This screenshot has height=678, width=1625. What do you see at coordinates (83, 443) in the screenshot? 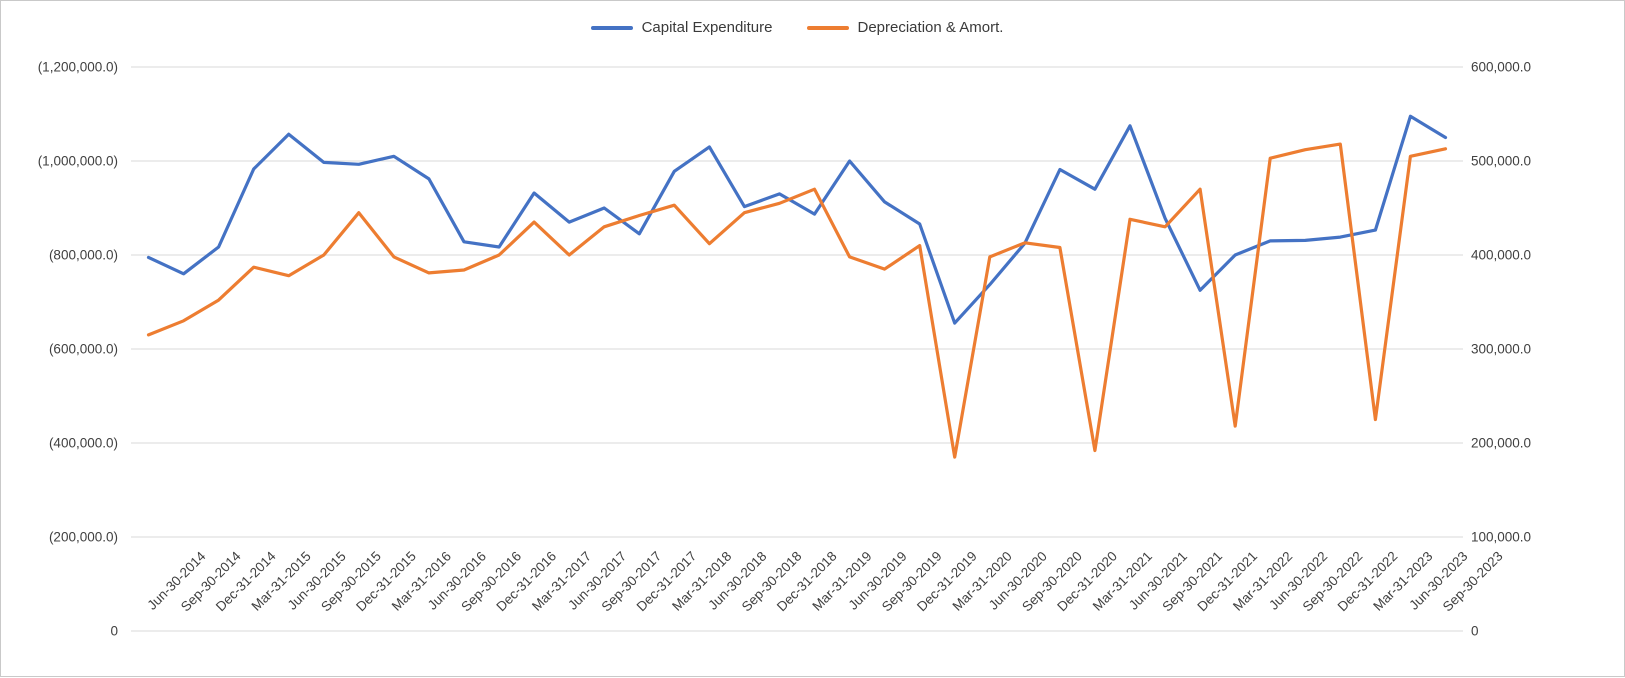
I see `left-axis-tick-label: (400,000.0)` at bounding box center [83, 443].